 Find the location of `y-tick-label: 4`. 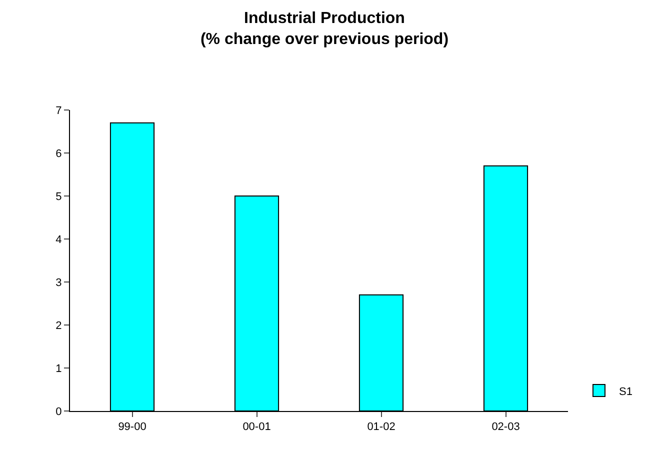

y-tick-label: 4 is located at coordinates (59, 240).